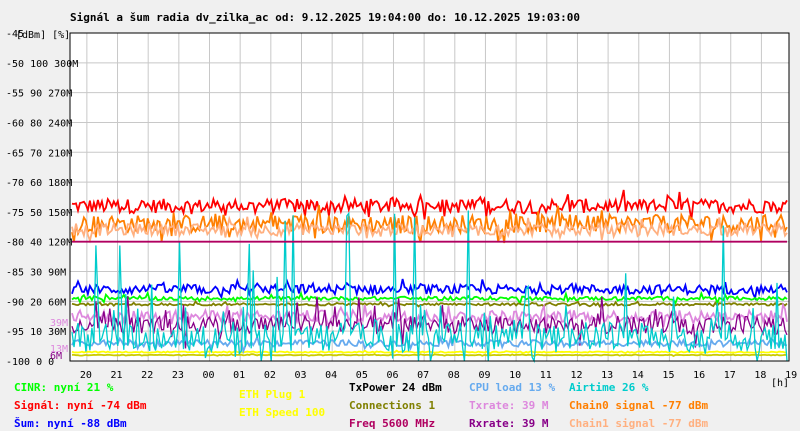 This screenshot has height=431, width=800. What do you see at coordinates (484, 375) in the screenshot?
I see `x-tick-label: 09` at bounding box center [484, 375].